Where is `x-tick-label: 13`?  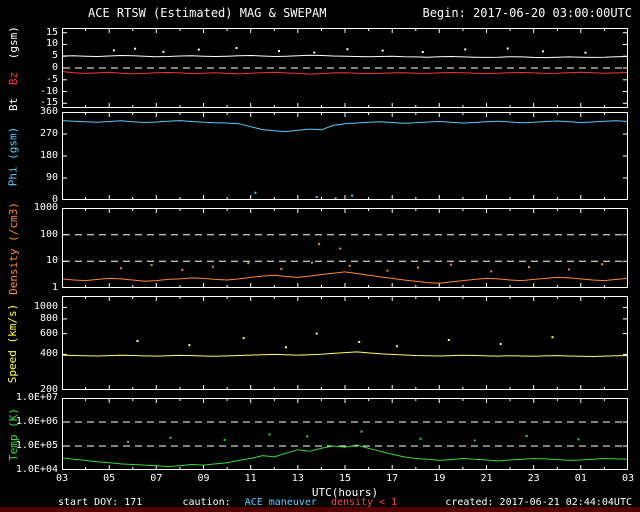
x-tick-label: 13 is located at coordinates (297, 478).